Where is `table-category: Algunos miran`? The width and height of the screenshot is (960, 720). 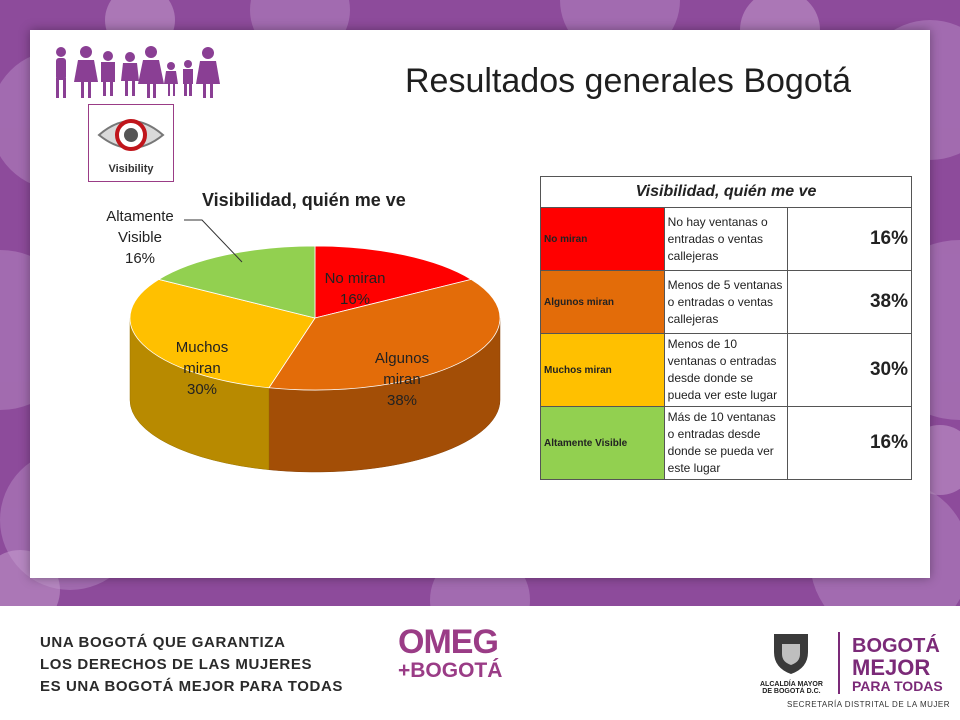
table-category: Algunos miran is located at coordinates (602, 302).